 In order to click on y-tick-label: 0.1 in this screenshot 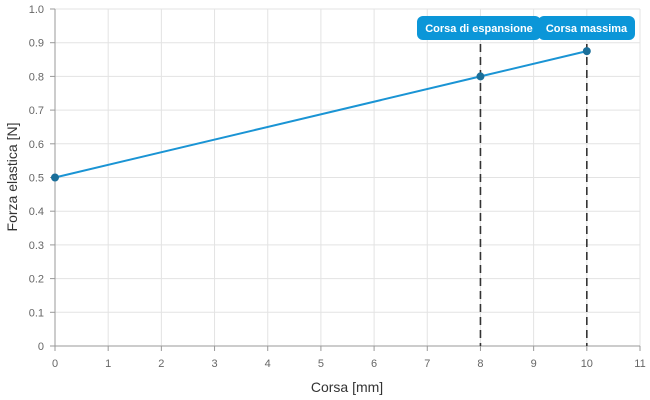, I will do `click(36, 313)`.